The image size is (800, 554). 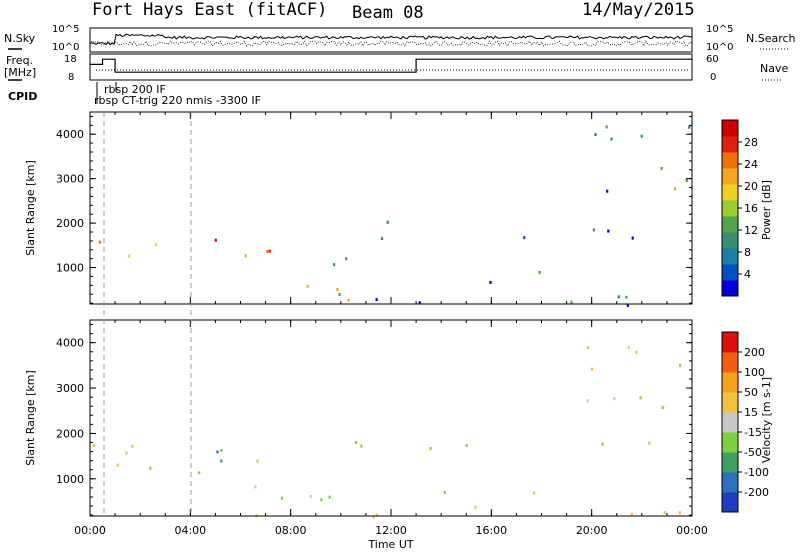 What do you see at coordinates (388, 13) in the screenshot?
I see `beam-title: Beam 08` at bounding box center [388, 13].